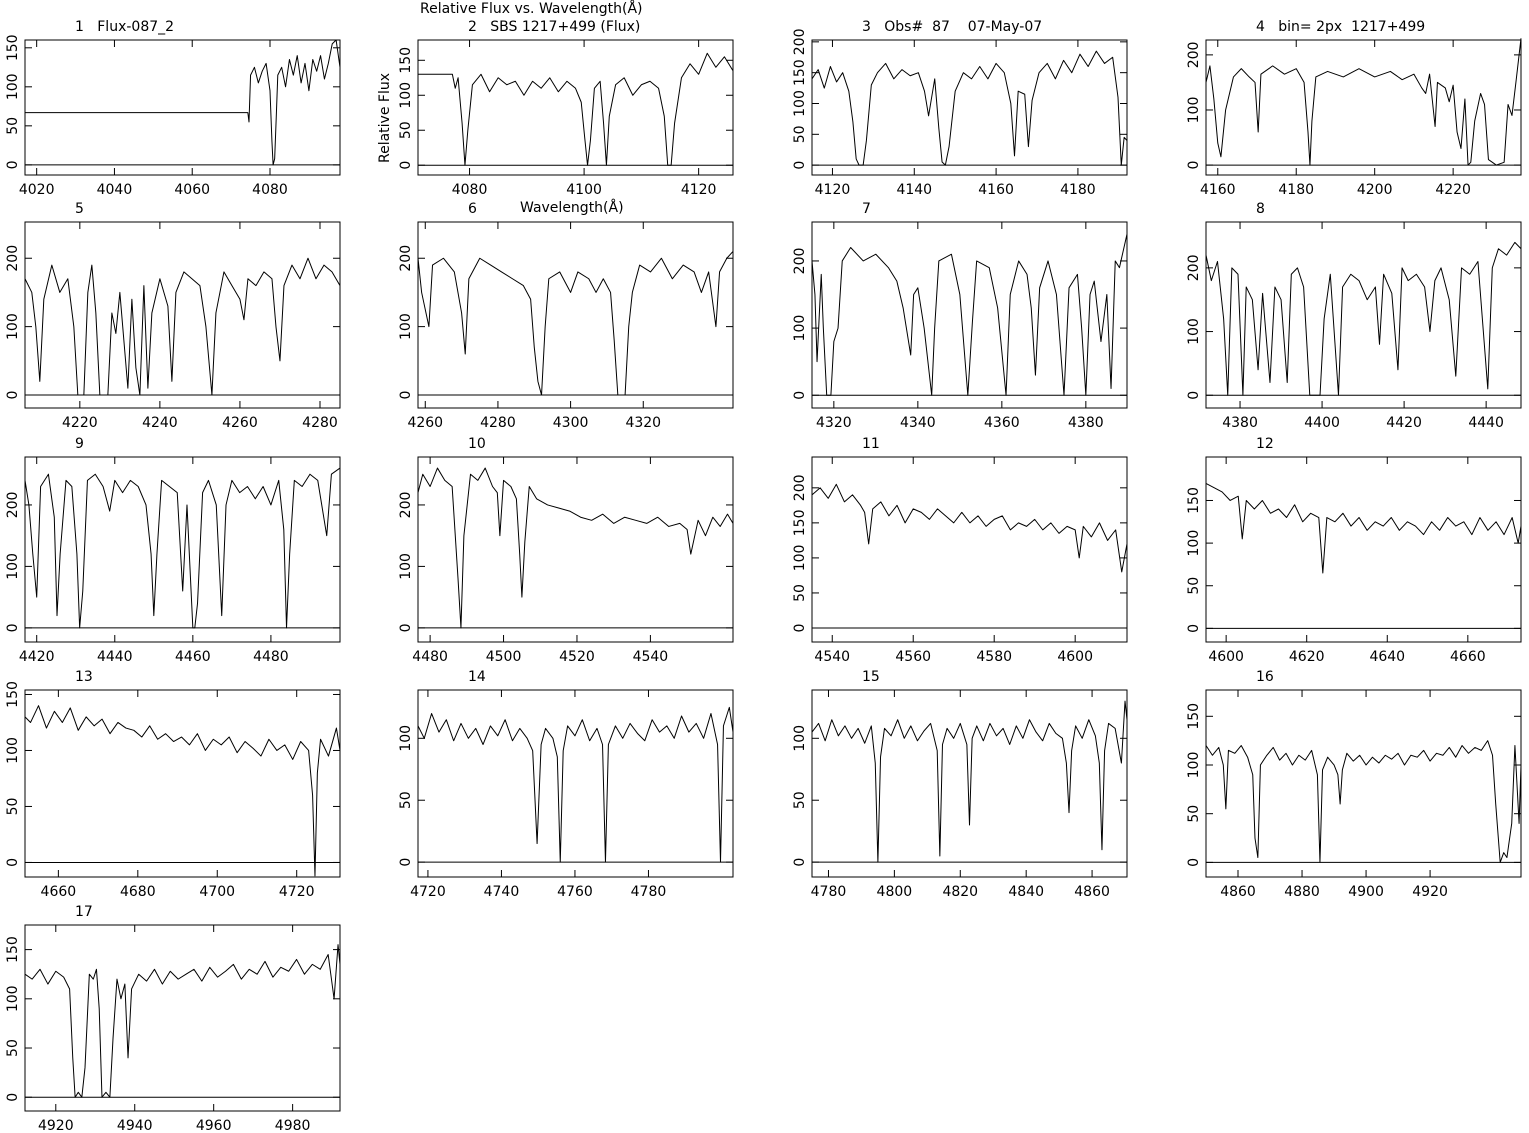 This screenshot has width=1529, height=1133. Describe the element at coordinates (866, 209) in the screenshot. I see `panel-title: 7` at that location.